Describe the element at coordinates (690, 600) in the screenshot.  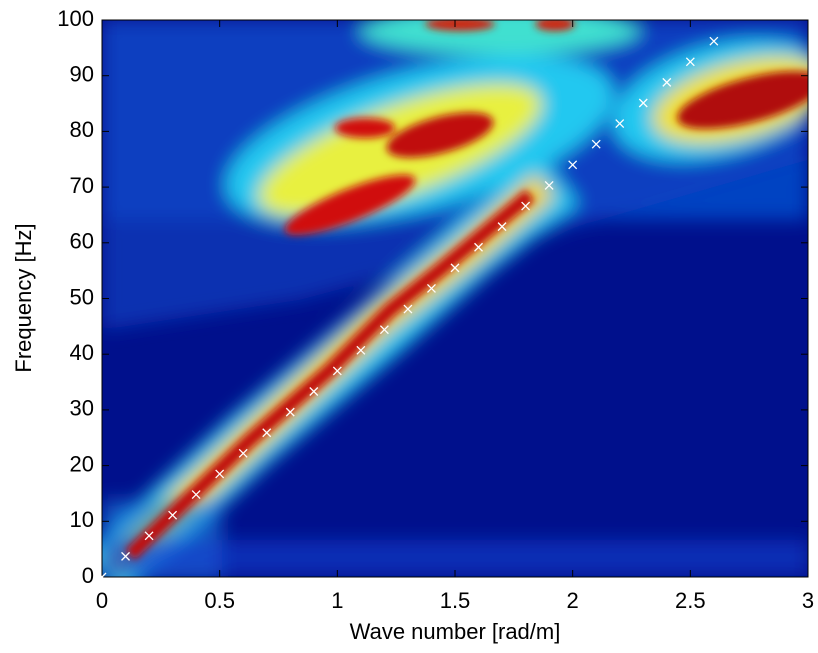
I see `x-tick-label: 2.5` at that location.